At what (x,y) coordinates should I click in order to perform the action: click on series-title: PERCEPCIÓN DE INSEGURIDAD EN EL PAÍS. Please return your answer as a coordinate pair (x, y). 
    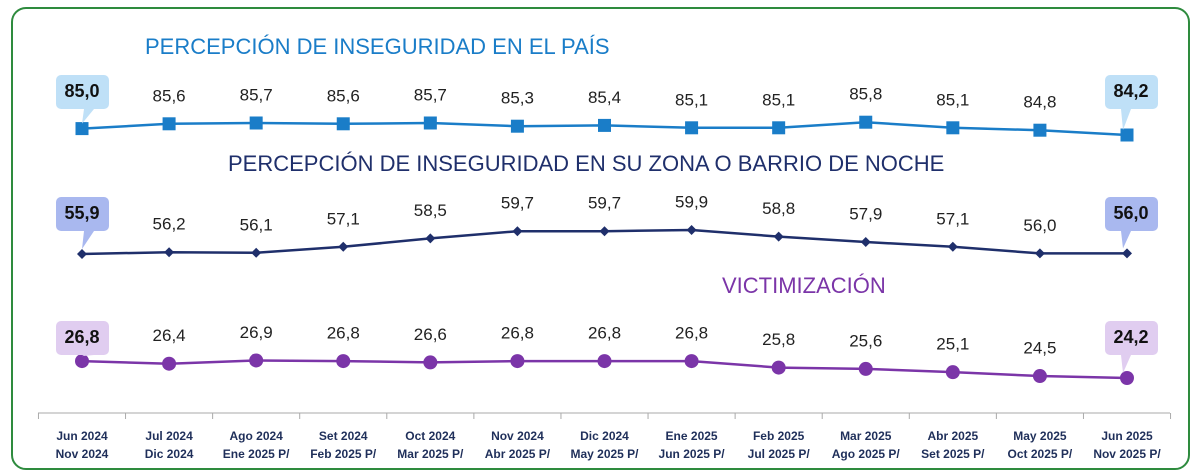
    Looking at the image, I should click on (377, 46).